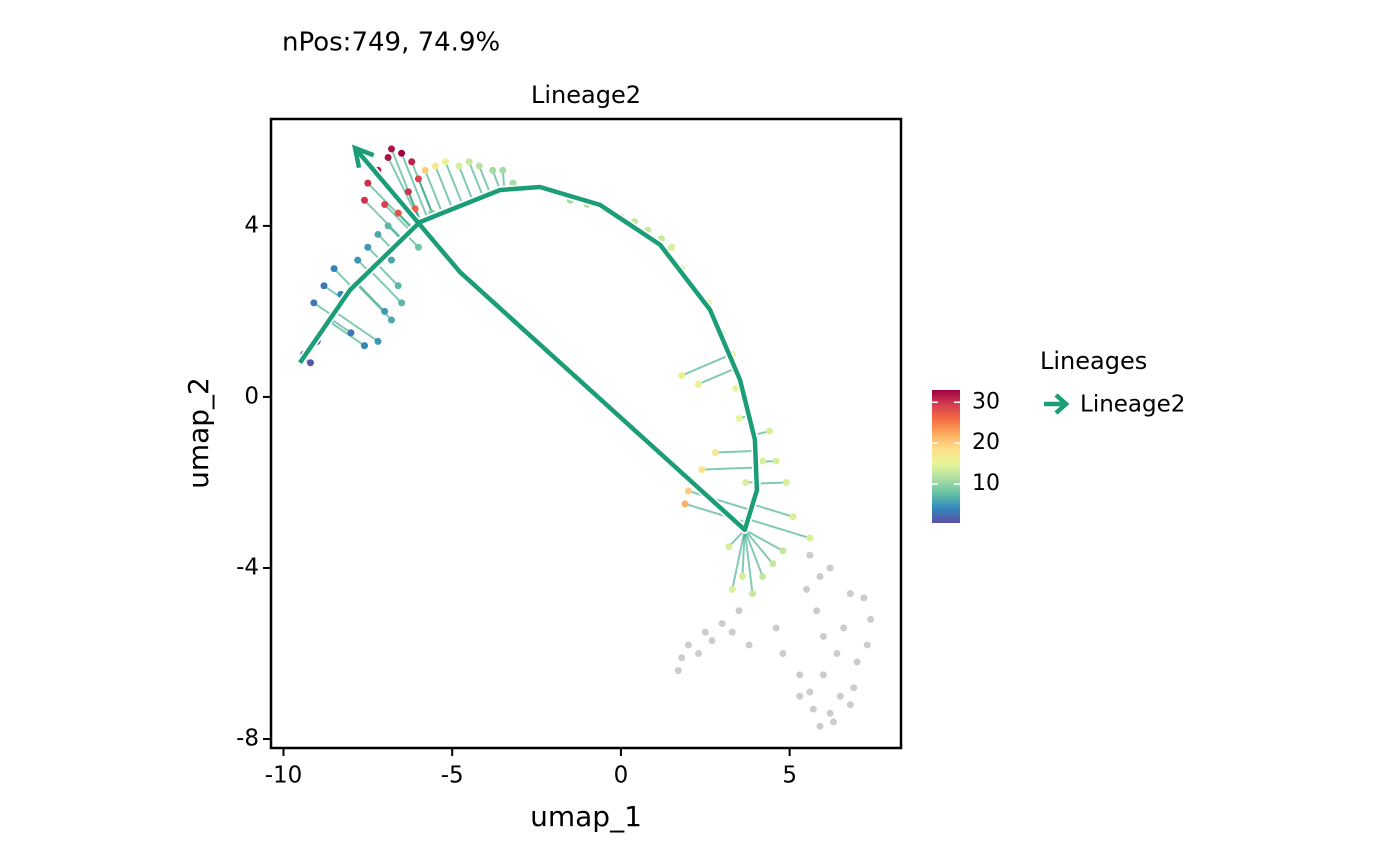 Image resolution: width=1400 pixels, height=866 pixels. Describe the element at coordinates (586, 95) in the screenshot. I see `panel-title: Lineage2` at that location.